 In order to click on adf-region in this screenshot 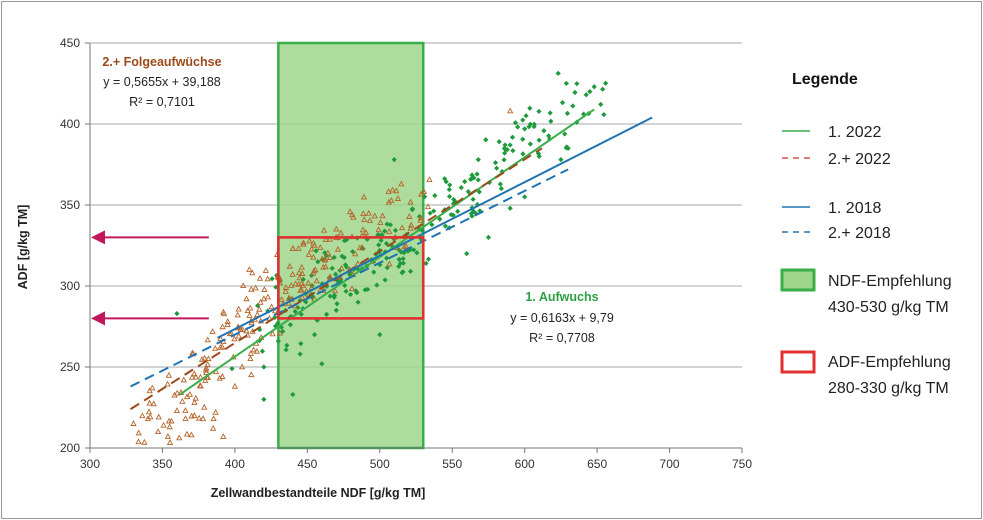, I will do `click(351, 278)`.